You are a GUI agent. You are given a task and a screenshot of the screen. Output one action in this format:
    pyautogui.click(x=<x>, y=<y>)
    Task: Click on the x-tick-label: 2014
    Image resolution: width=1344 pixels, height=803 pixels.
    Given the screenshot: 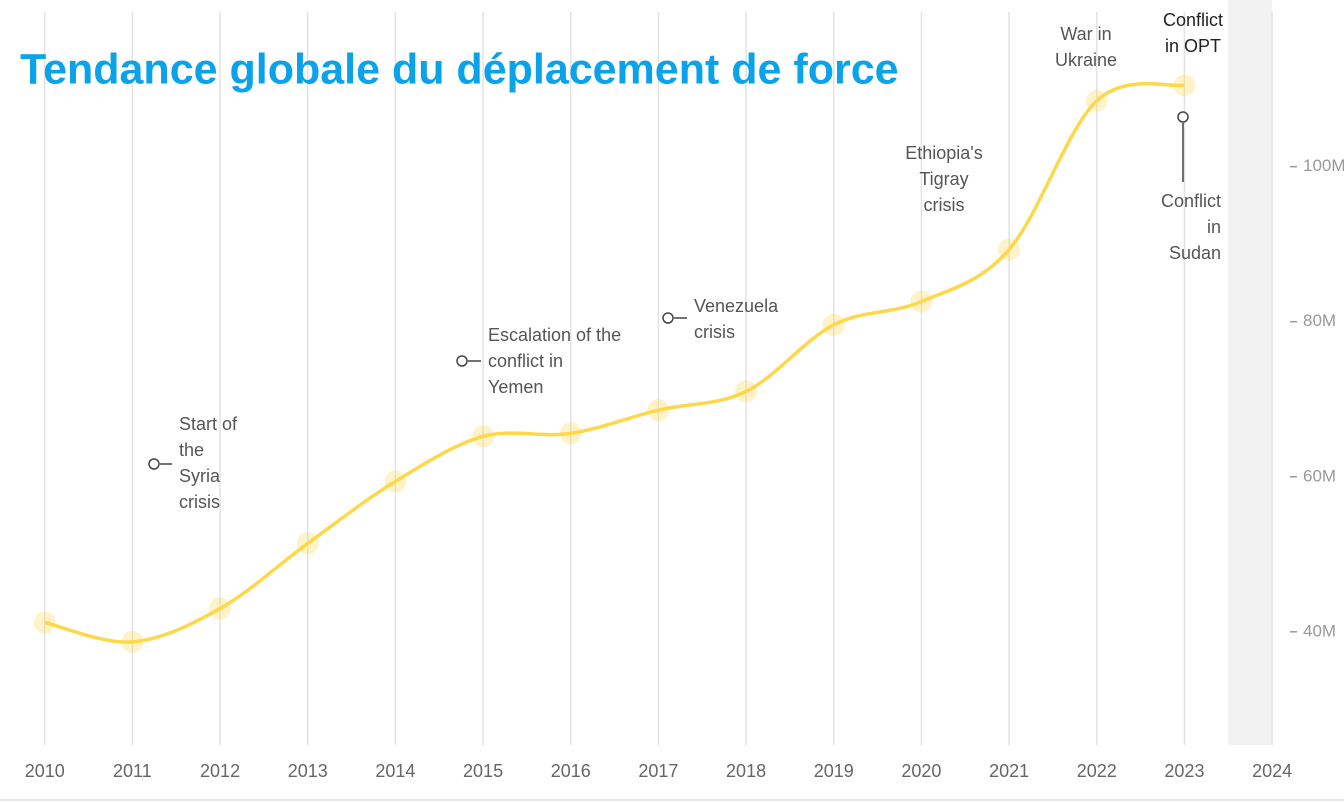 What is the action you would take?
    pyautogui.click(x=395, y=771)
    